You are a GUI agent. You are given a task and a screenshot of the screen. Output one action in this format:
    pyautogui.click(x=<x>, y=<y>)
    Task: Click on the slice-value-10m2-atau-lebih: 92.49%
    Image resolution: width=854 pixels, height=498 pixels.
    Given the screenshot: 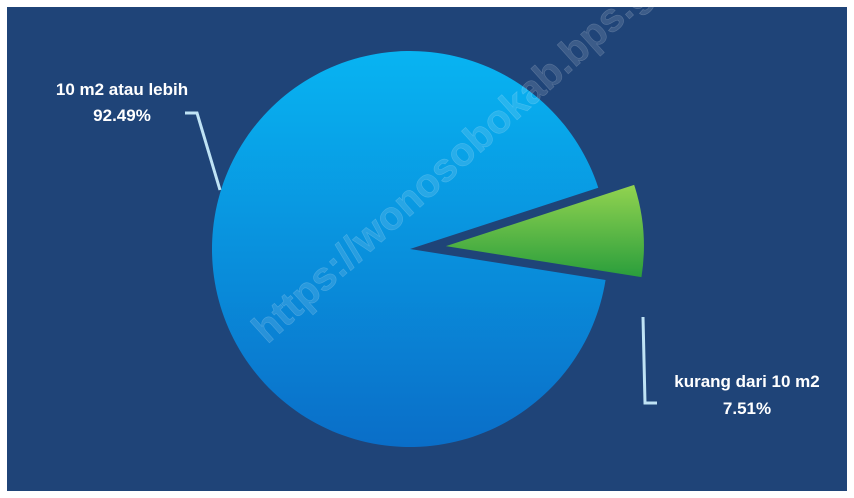 What is the action you would take?
    pyautogui.click(x=122, y=115)
    